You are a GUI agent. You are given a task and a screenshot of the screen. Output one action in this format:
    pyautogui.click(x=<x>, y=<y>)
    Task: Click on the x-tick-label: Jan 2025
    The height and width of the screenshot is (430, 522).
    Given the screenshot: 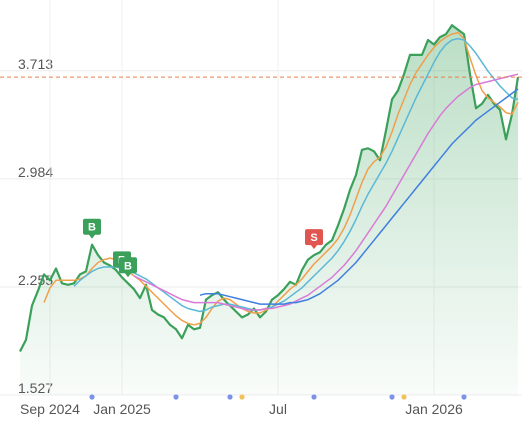 What is the action you would take?
    pyautogui.click(x=122, y=409)
    